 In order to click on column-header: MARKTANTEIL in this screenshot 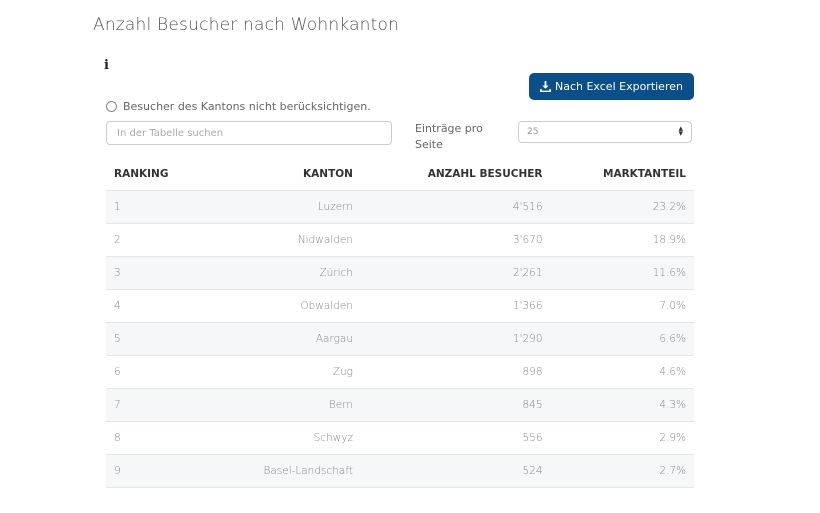, I will do `click(622, 174)`.